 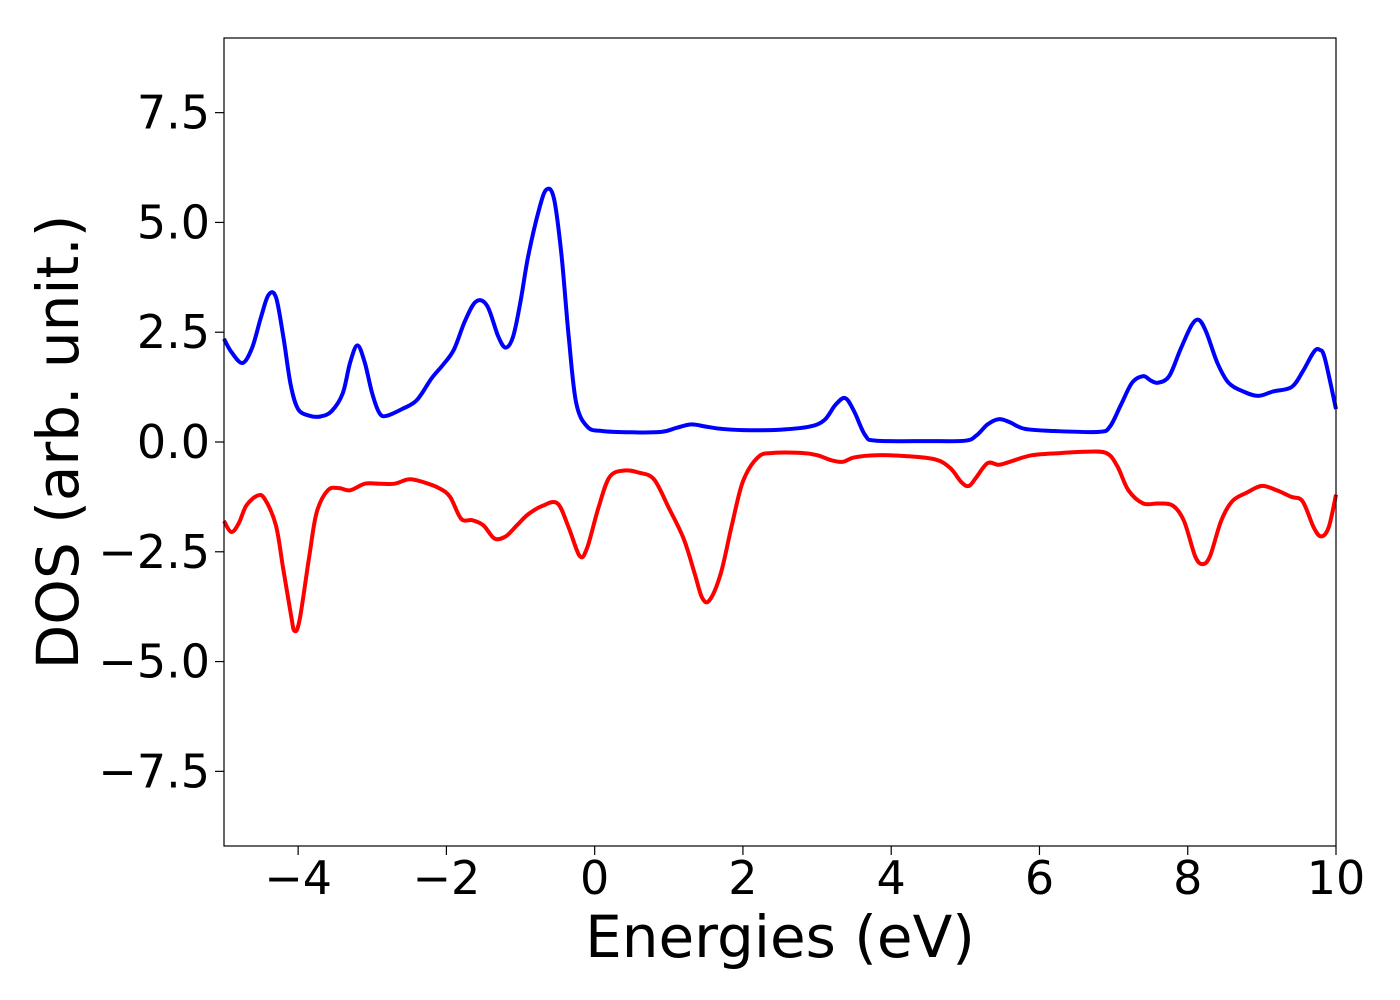 What do you see at coordinates (173, 332) in the screenshot?
I see `y-tick-label: 2.5` at bounding box center [173, 332].